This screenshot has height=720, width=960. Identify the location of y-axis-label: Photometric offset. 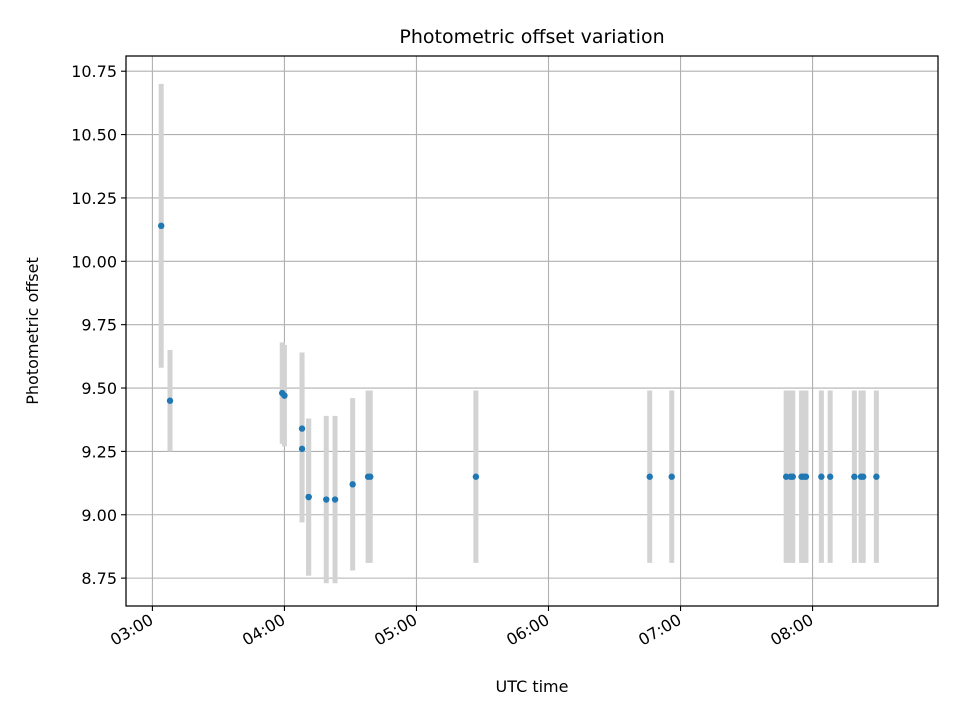
(32, 331).